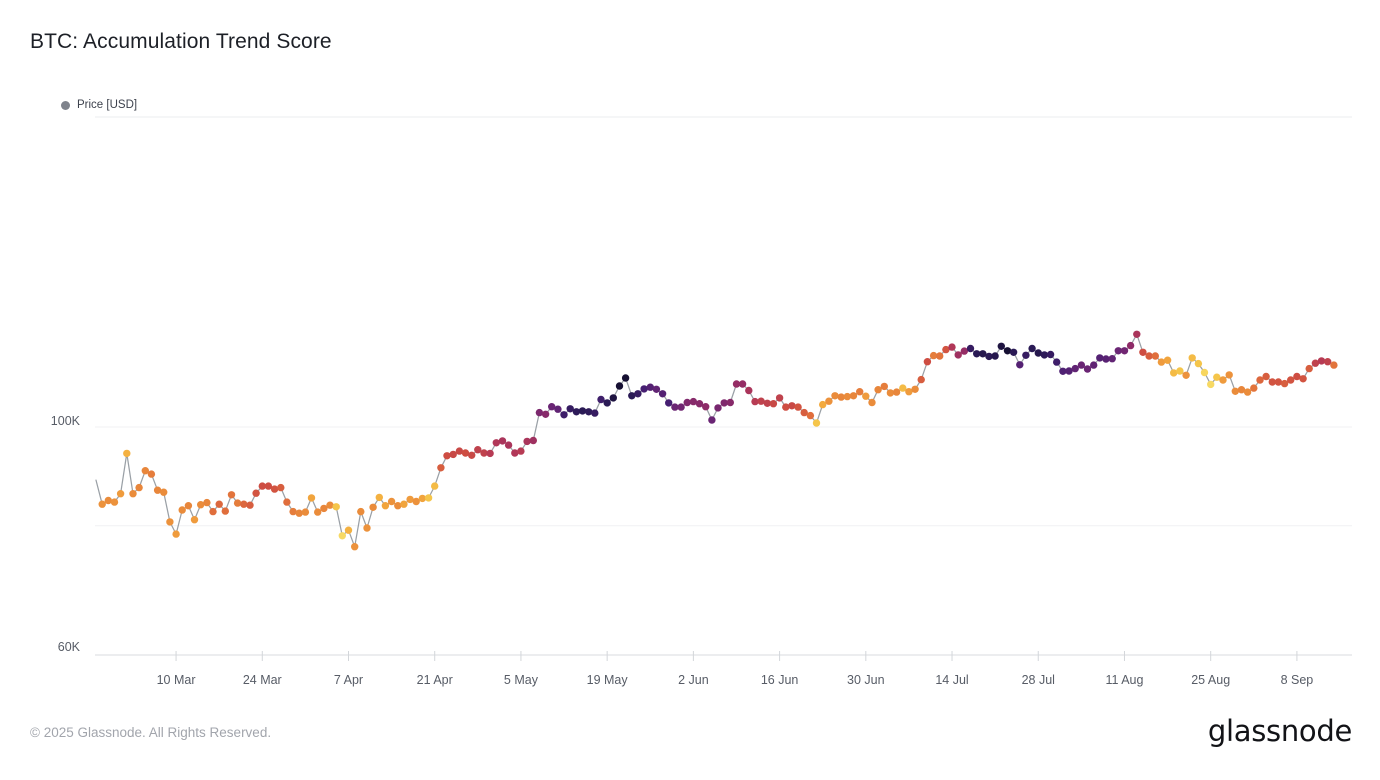  I want to click on legend-item-price: Price [USD], so click(99, 105).